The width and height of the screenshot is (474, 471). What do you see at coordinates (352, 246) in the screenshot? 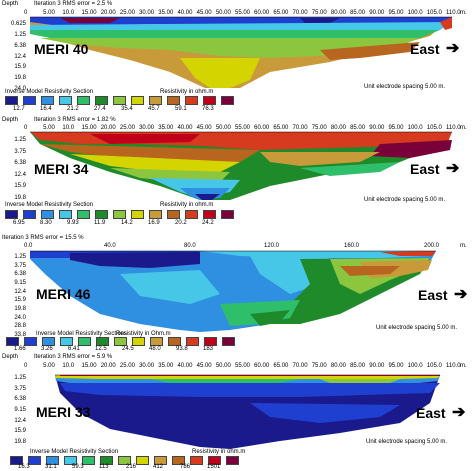
I see `x-tick-label: 160.0` at bounding box center [352, 246].